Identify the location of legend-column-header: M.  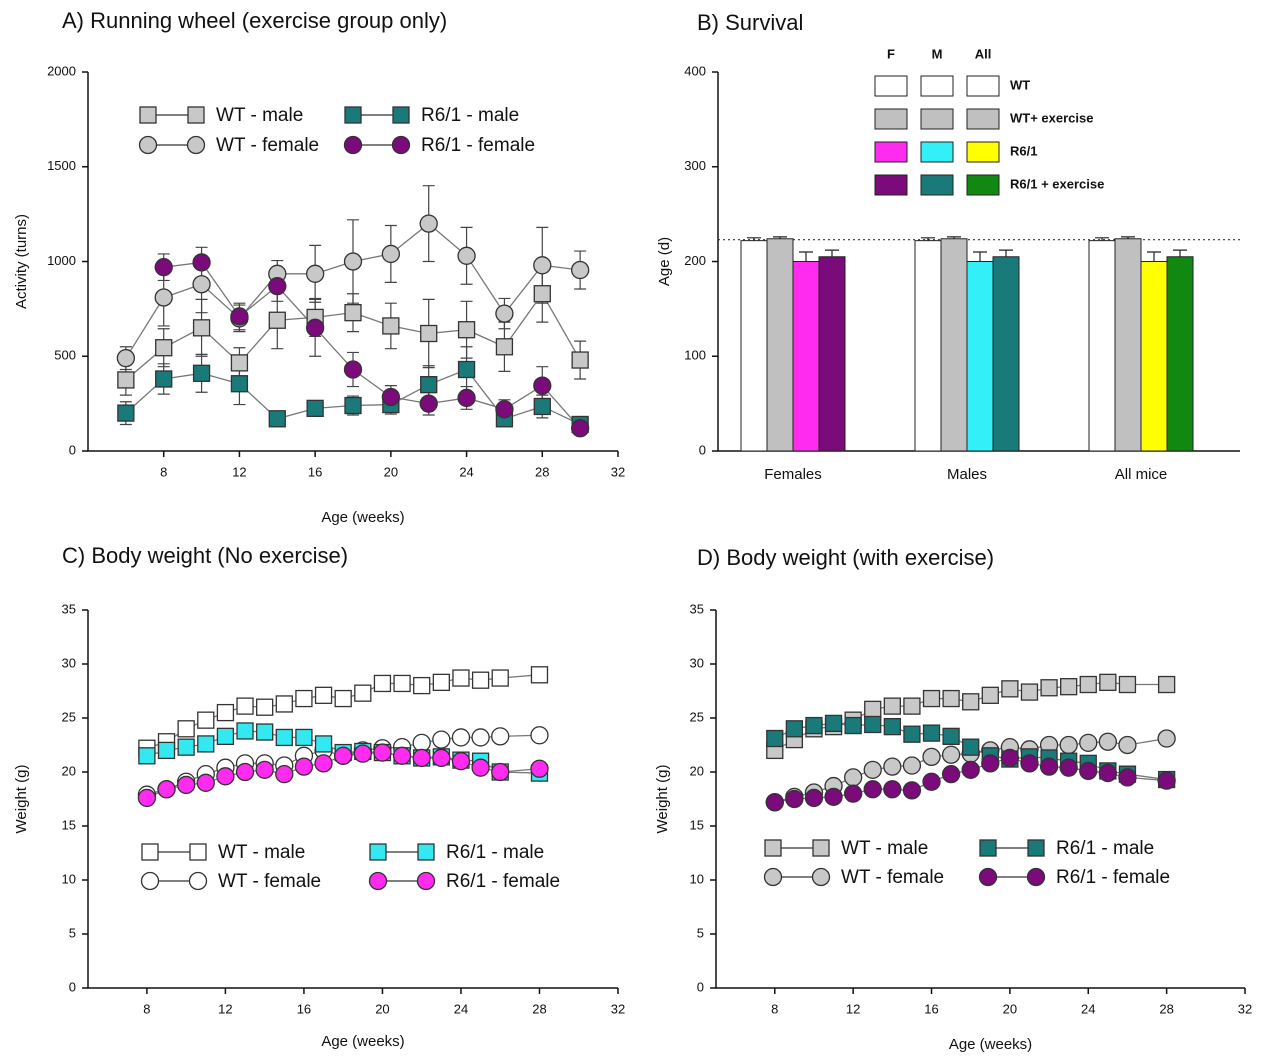
(937, 53).